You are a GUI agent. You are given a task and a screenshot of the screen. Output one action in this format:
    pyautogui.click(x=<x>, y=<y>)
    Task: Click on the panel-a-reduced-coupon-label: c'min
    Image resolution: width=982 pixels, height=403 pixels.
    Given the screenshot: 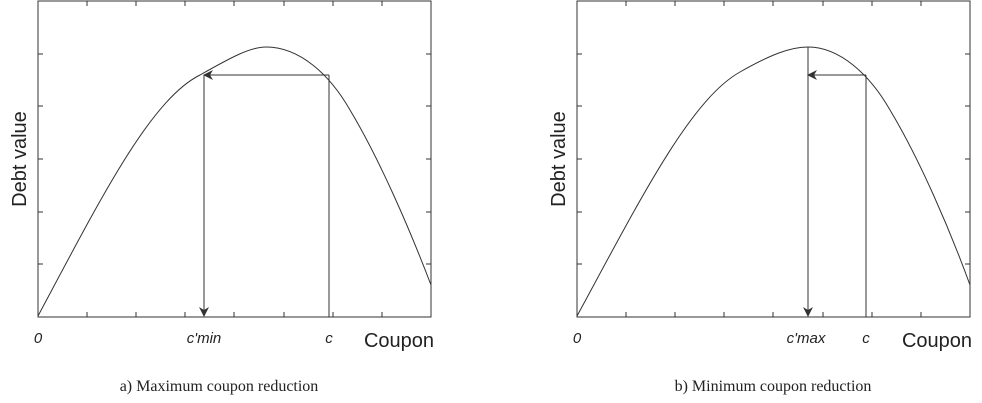 What is the action you would take?
    pyautogui.click(x=204, y=338)
    